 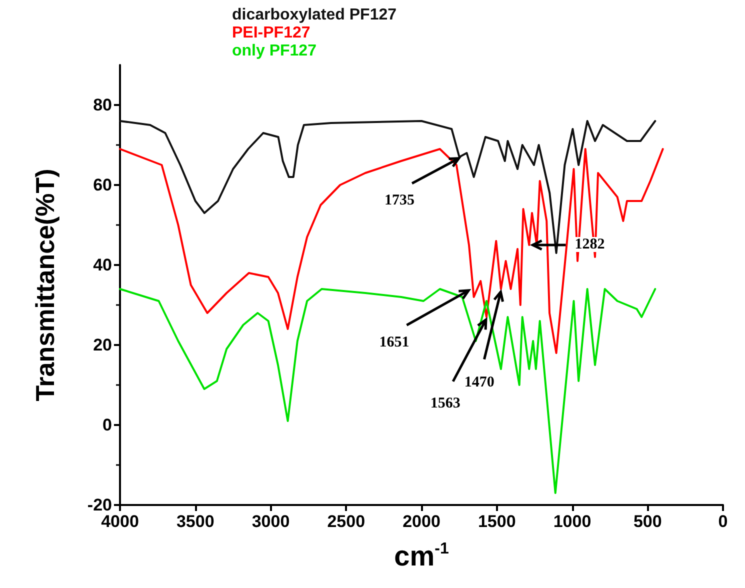 What do you see at coordinates (445, 404) in the screenshot?
I see `annotation: 1563` at bounding box center [445, 404].